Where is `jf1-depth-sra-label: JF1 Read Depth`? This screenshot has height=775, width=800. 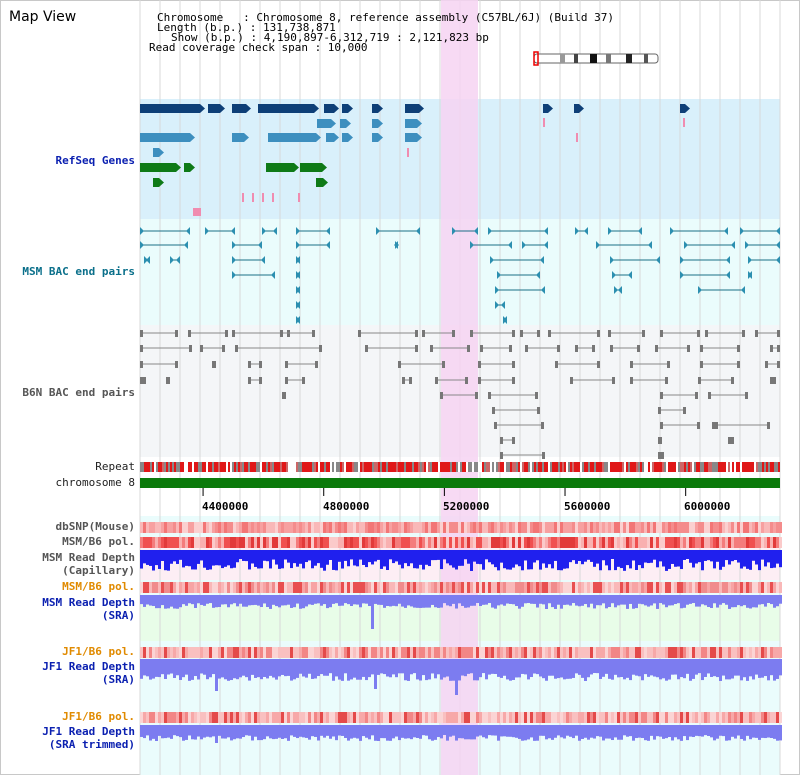 jf1-depth-sra-label: JF1 Read Depth is located at coordinates (88, 666).